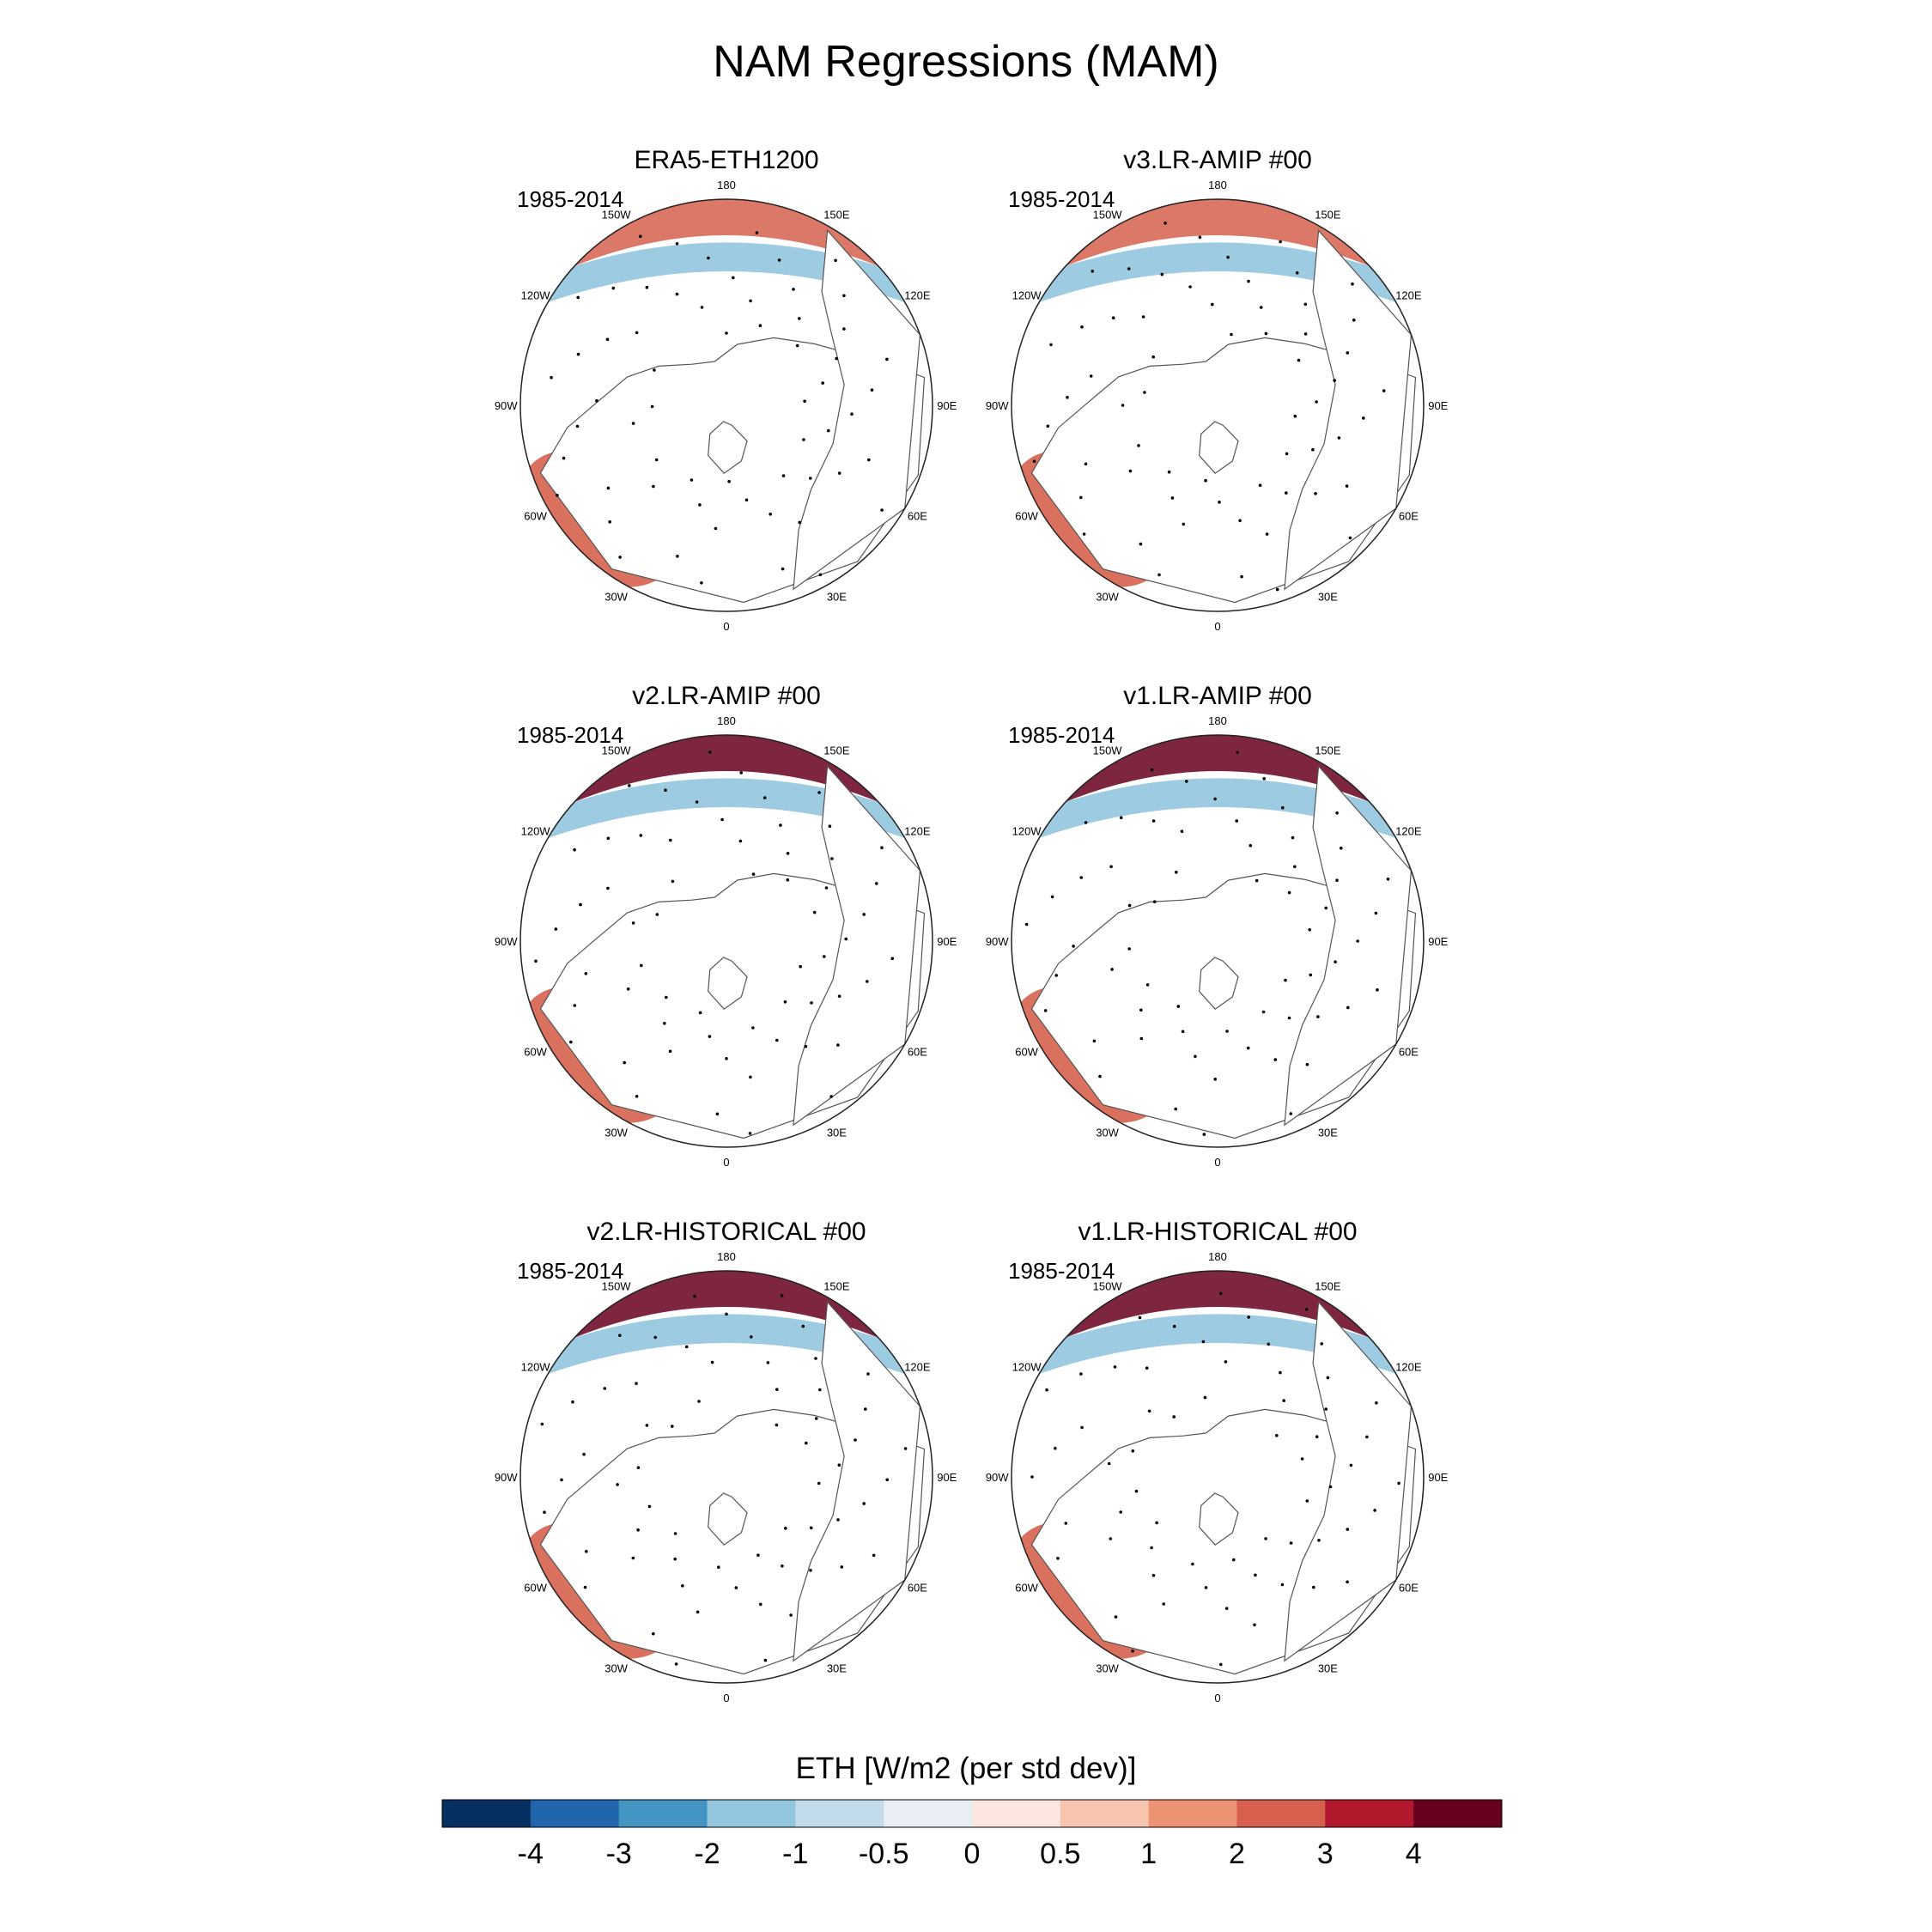  I want to click on longitude-label: 180, so click(1217, 185).